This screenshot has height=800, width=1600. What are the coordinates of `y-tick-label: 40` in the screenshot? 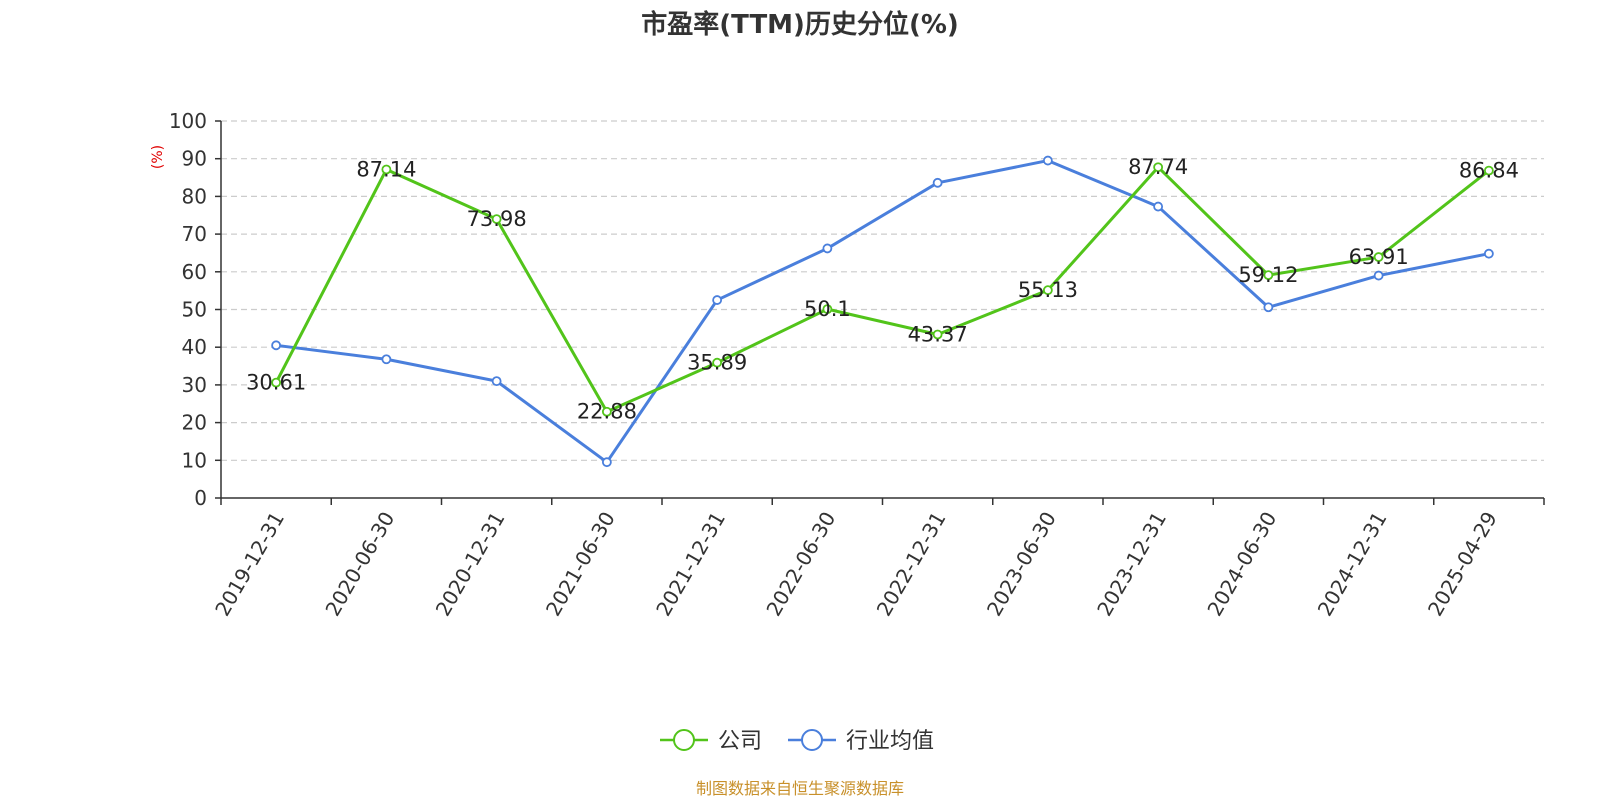 It's located at (194, 347).